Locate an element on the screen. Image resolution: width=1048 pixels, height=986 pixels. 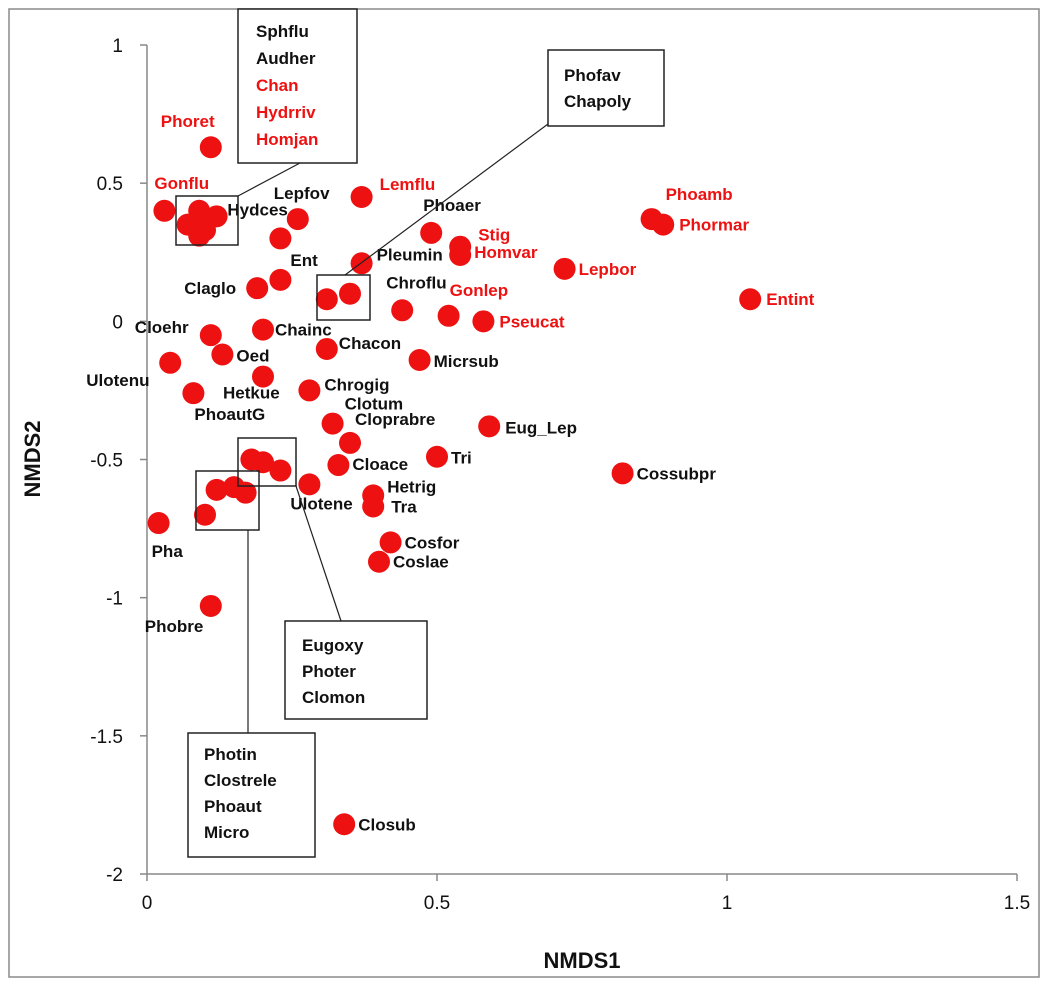
point-label-hetrig: Hetrig is located at coordinates (411, 486).